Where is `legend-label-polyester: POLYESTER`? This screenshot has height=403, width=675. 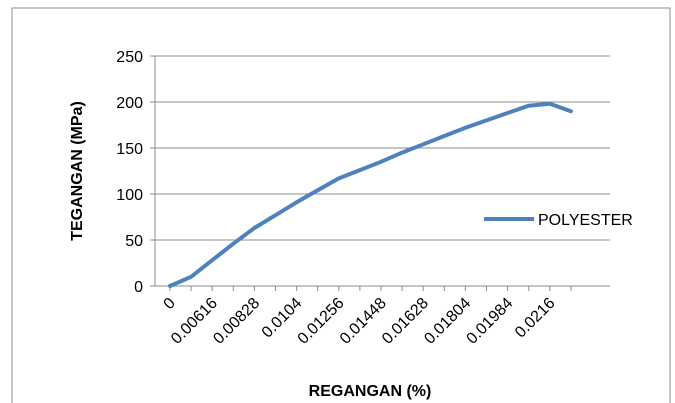 legend-label-polyester: POLYESTER is located at coordinates (585, 220).